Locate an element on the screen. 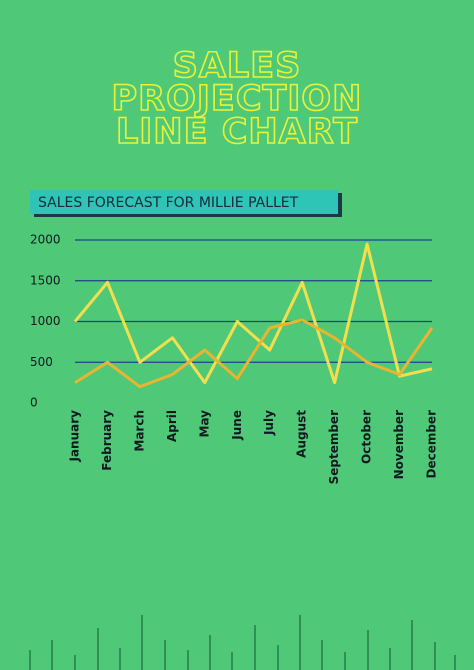  x-tick-label: October is located at coordinates (367, 437).